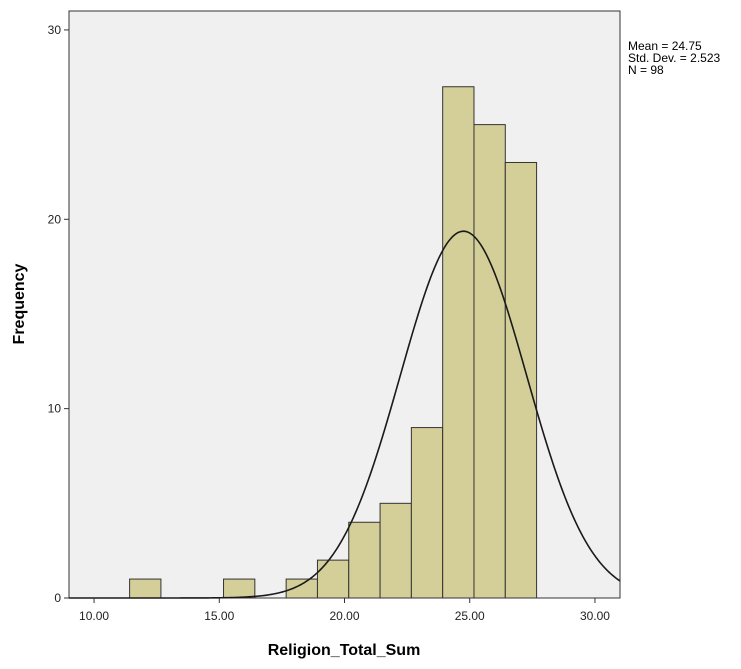 This screenshot has height=669, width=741. I want to click on x-tick-label-1: 10.00, so click(94, 616).